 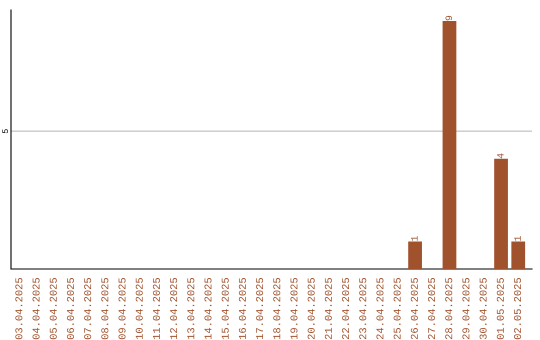 I want to click on x-tick-label: 04.04.2025, so click(x=36, y=309).